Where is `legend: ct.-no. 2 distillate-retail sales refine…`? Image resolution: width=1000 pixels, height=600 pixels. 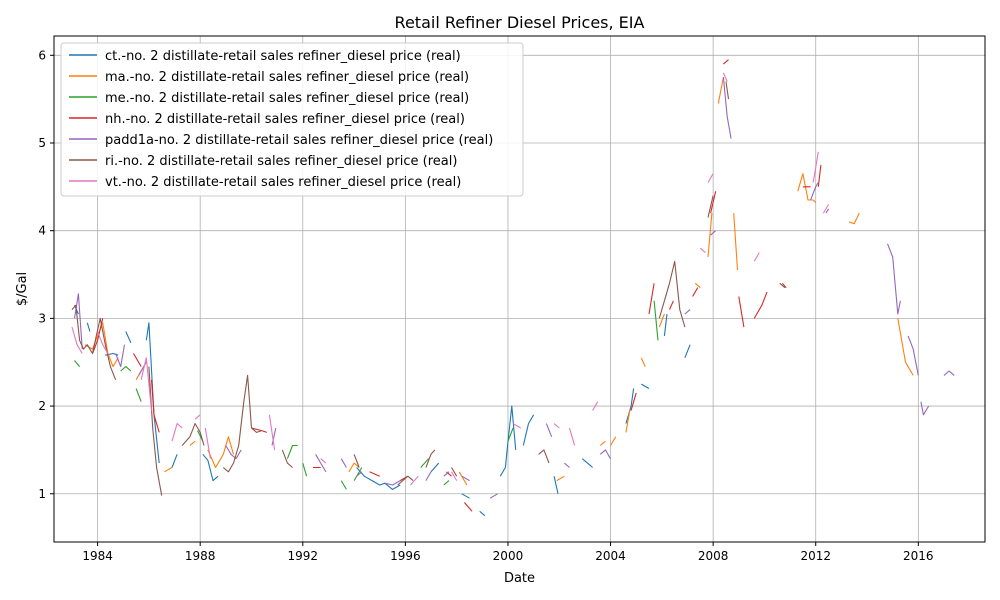 legend: ct.-no. 2 distillate-retail sales refine… is located at coordinates (292, 119).